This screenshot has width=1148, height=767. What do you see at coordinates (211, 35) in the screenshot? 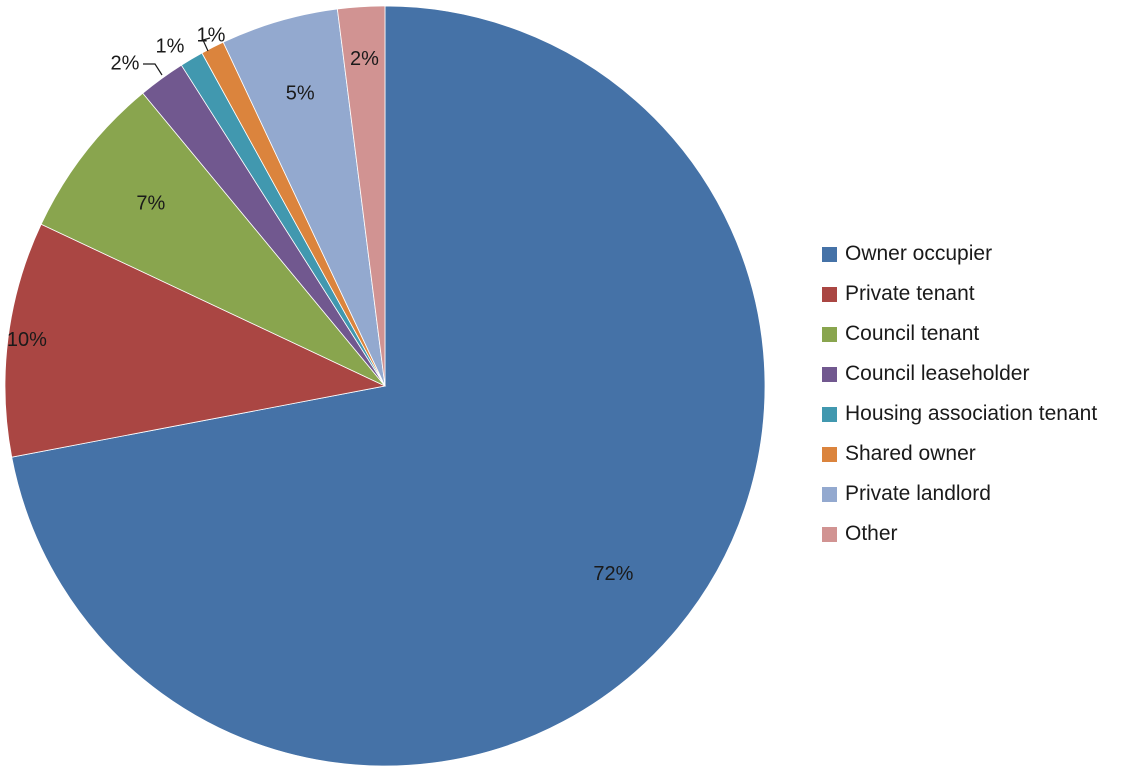
I see `data-label-shared-owner: 1%` at bounding box center [211, 35].